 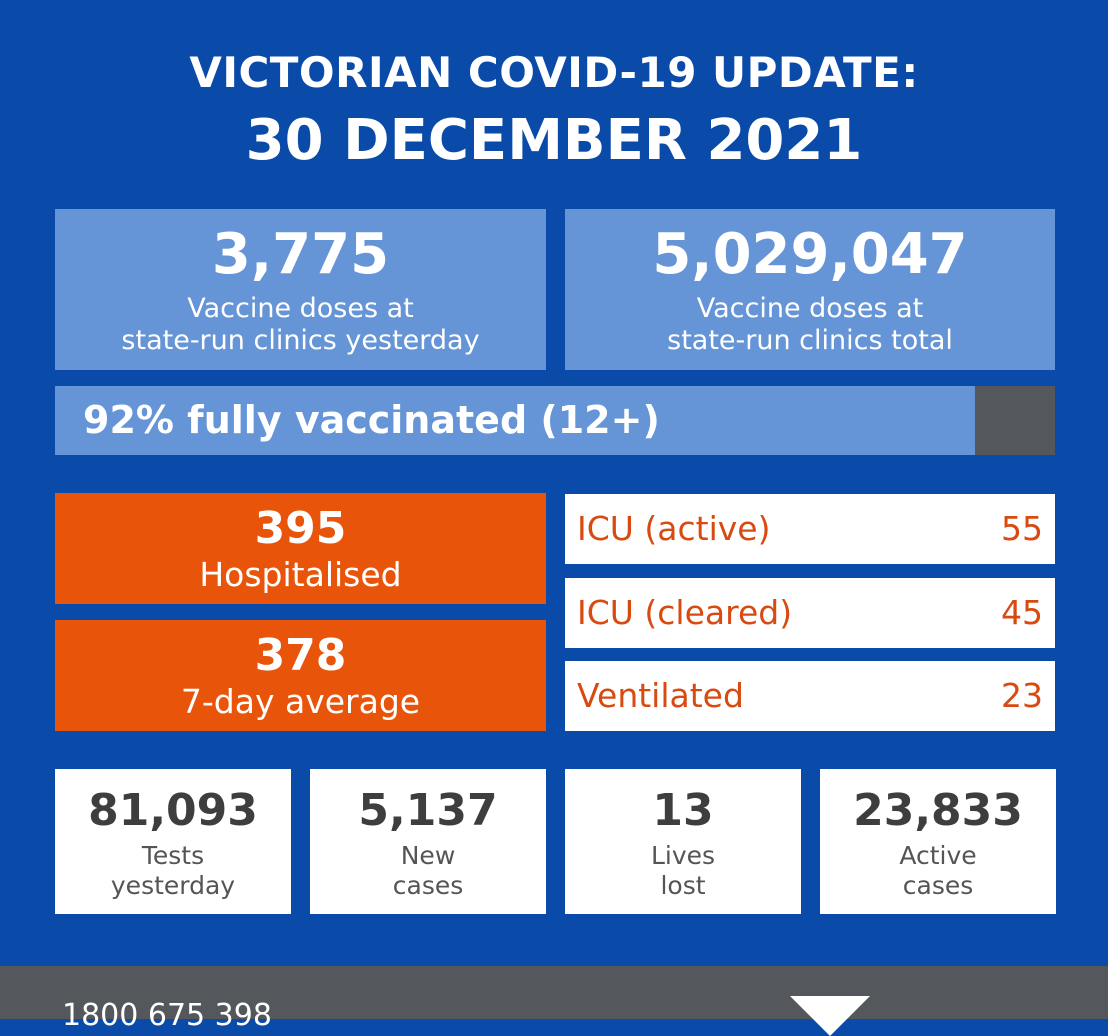 What do you see at coordinates (683, 810) in the screenshot?
I see `lives-lost-value: 13` at bounding box center [683, 810].